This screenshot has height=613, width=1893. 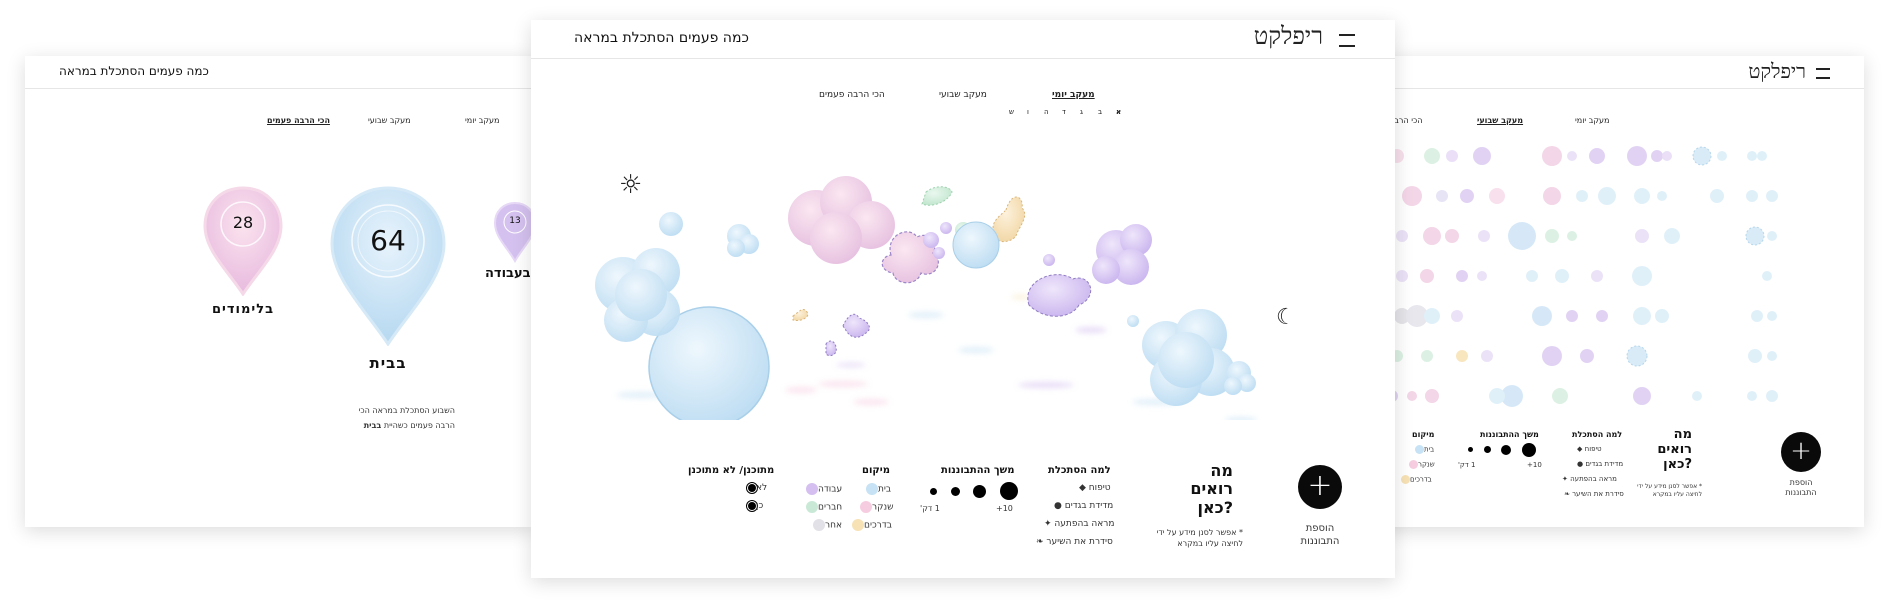 I want to click on pin-work-shape, so click(x=514, y=232).